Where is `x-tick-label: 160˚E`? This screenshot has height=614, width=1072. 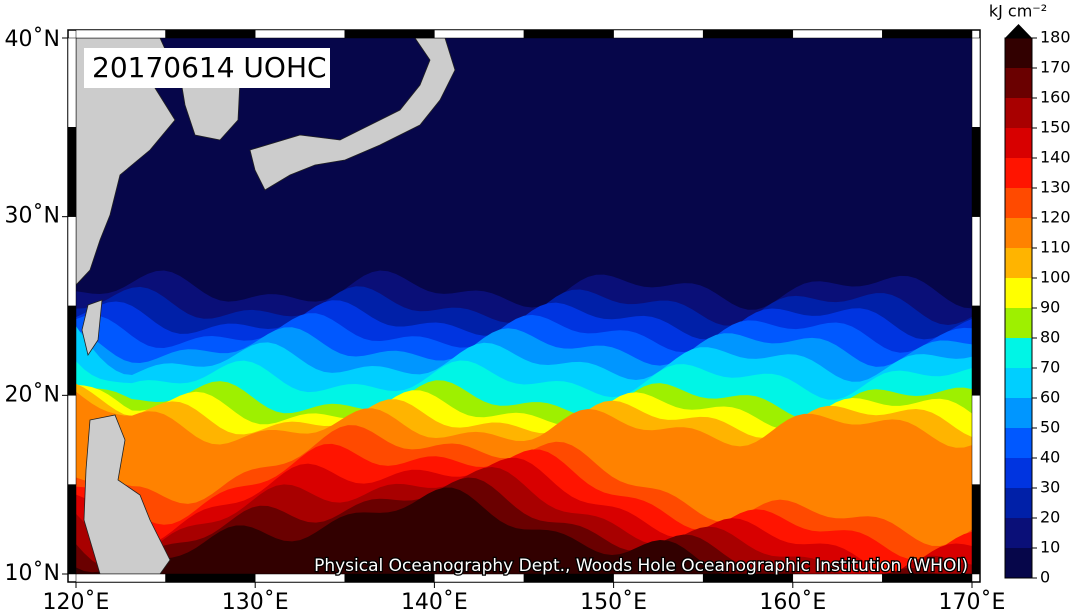
x-tick-label: 160˚E is located at coordinates (792, 602).